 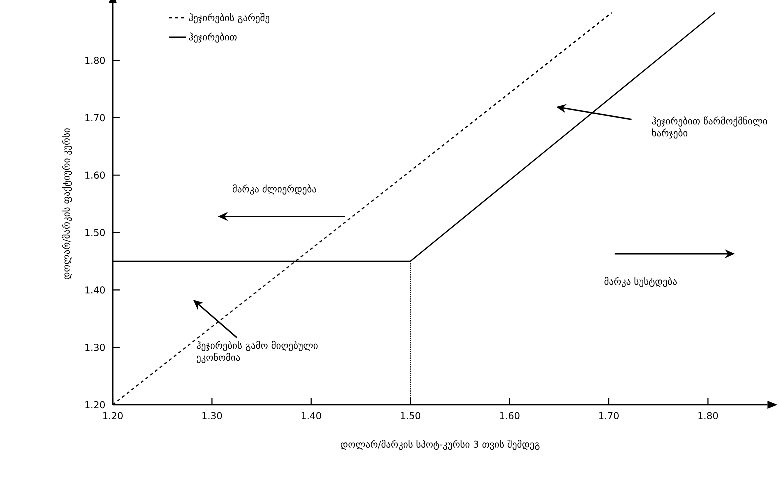 I want to click on annotation: მარკა სუსტდება, so click(x=640, y=282).